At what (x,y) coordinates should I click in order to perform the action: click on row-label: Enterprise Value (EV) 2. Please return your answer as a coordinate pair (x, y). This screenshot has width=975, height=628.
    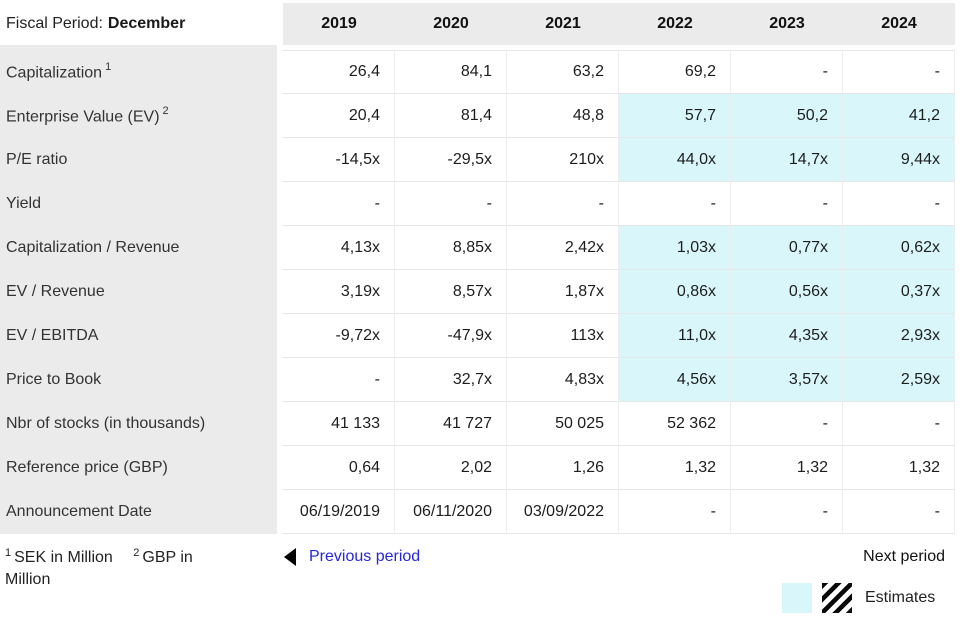
    Looking at the image, I should click on (138, 116).